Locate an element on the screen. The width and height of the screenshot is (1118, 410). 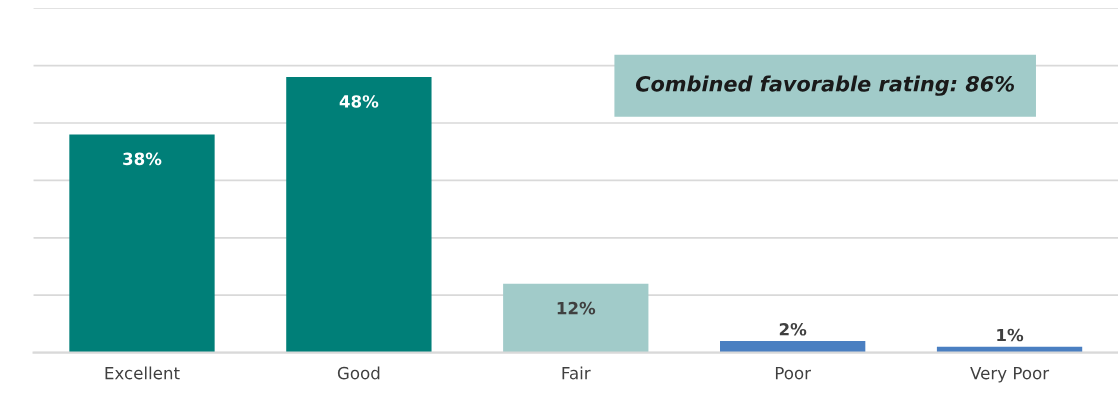
annotation: Combined favorable rating: 86% is located at coordinates (825, 85).